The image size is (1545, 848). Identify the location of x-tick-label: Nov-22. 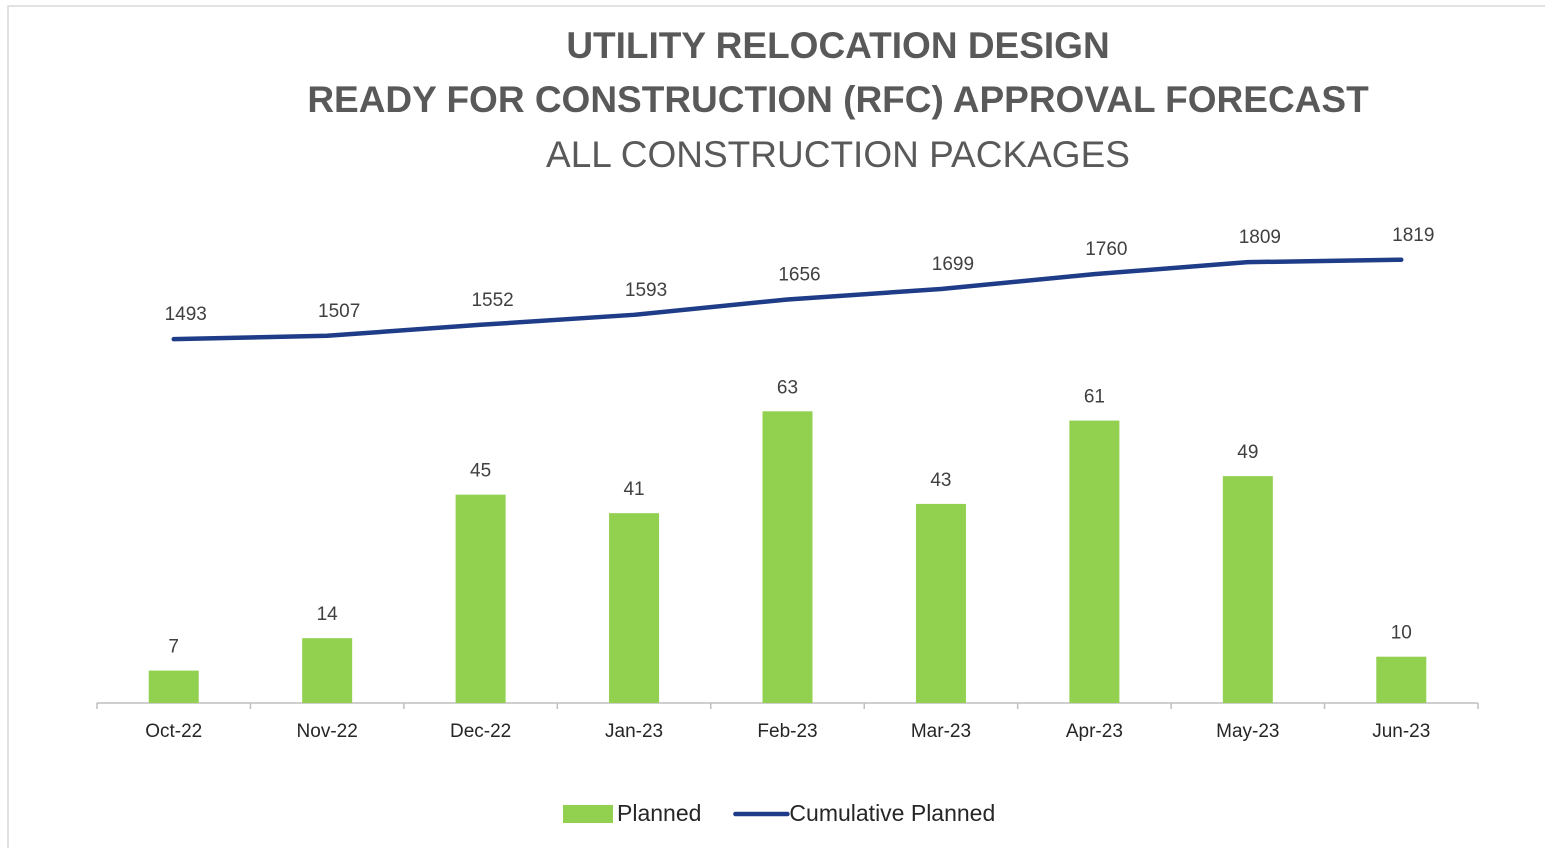
(327, 731).